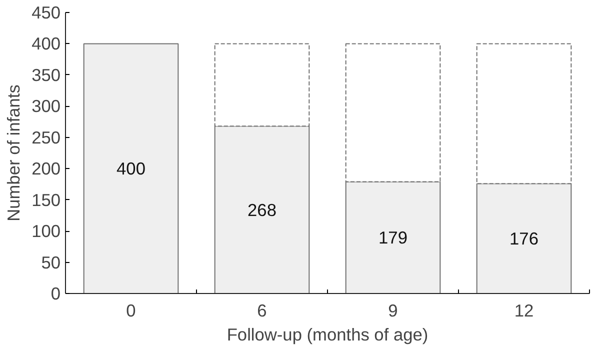  What do you see at coordinates (46, 231) in the screenshot?
I see `y-tick-label: 100` at bounding box center [46, 231].